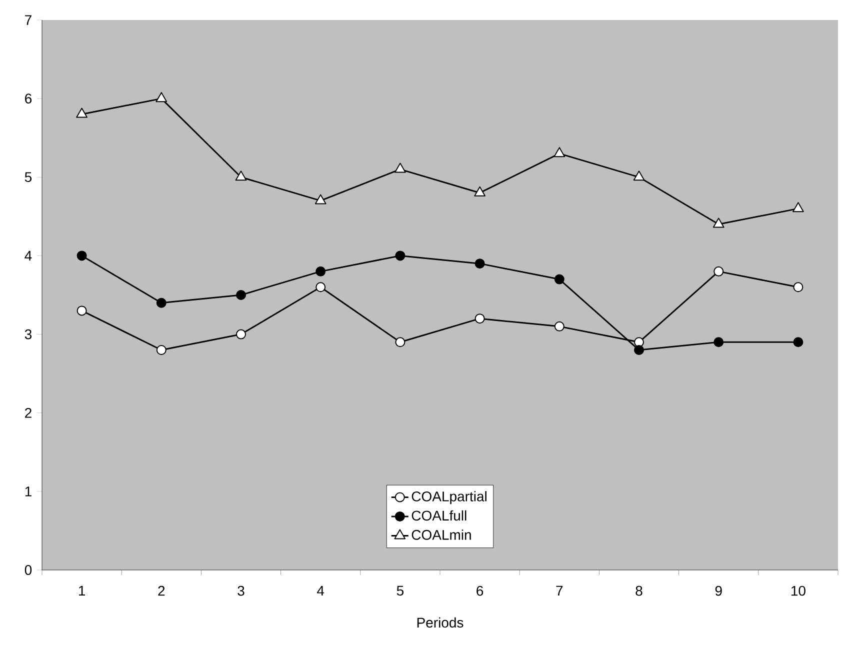  What do you see at coordinates (718, 591) in the screenshot?
I see `x-tick-label: 9` at bounding box center [718, 591].